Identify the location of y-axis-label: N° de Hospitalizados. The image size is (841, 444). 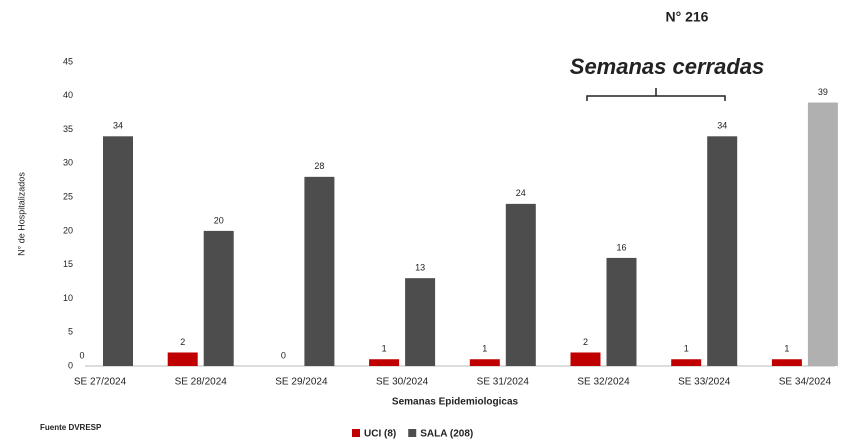
(21, 214).